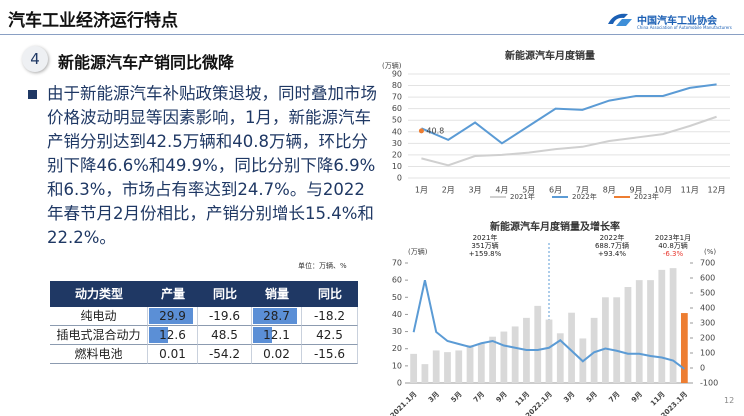 Image resolution: width=744 pixels, height=416 pixels. What do you see at coordinates (421, 131) in the screenshot?
I see `point` at bounding box center [421, 131].